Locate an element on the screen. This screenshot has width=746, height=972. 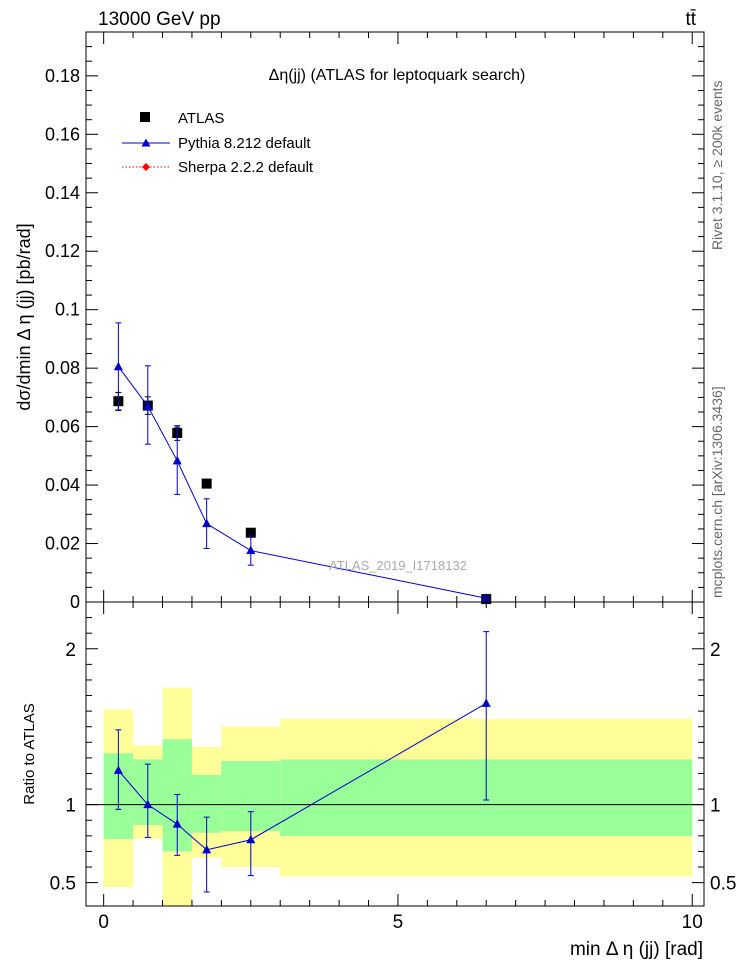
legend-sherpa-label: Sherpa 2.2.2 default is located at coordinates (246, 167).